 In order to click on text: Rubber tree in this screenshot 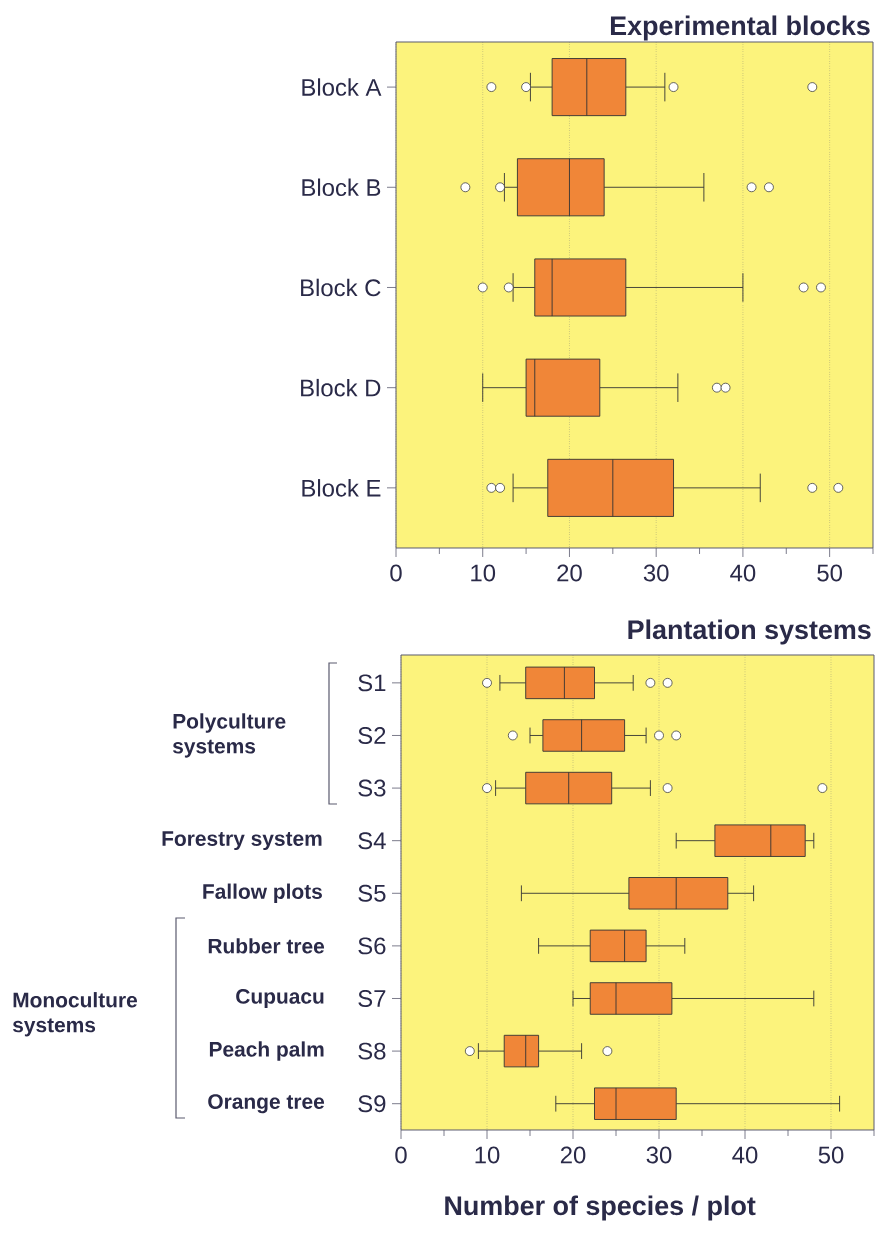, I will do `click(266, 946)`.